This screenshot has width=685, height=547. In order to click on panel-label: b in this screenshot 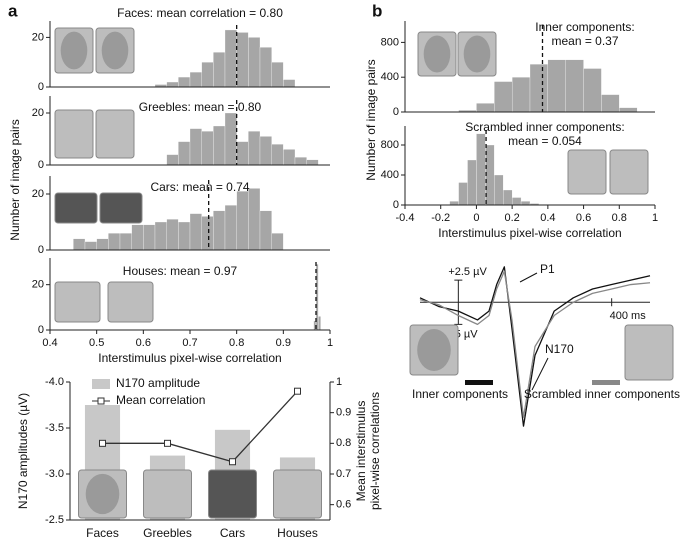, I will do `click(377, 10)`.